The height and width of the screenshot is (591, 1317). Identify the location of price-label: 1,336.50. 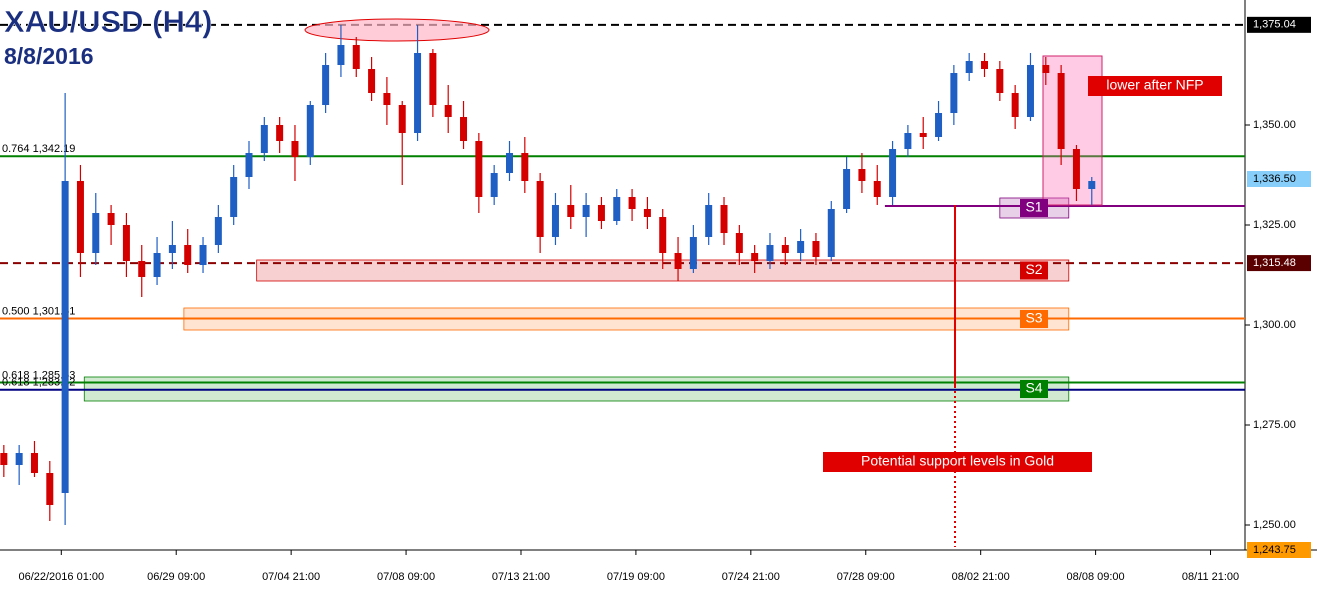
(1274, 179).